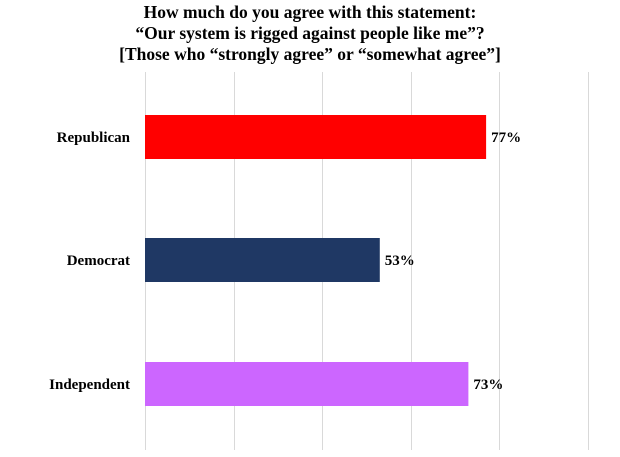 This screenshot has width=620, height=457. What do you see at coordinates (506, 138) in the screenshot?
I see `value-label-republican: 77%` at bounding box center [506, 138].